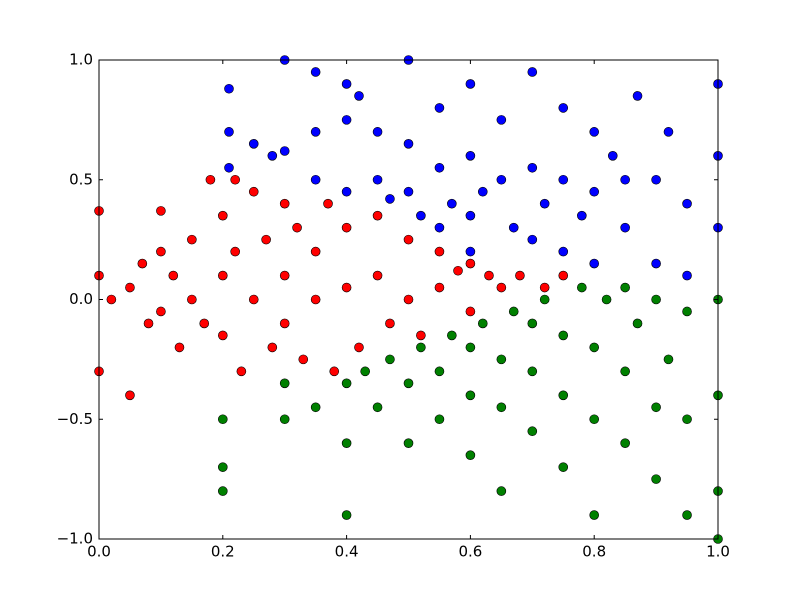  Describe the element at coordinates (718, 552) in the screenshot. I see `x-tick-label: 1.0` at that location.